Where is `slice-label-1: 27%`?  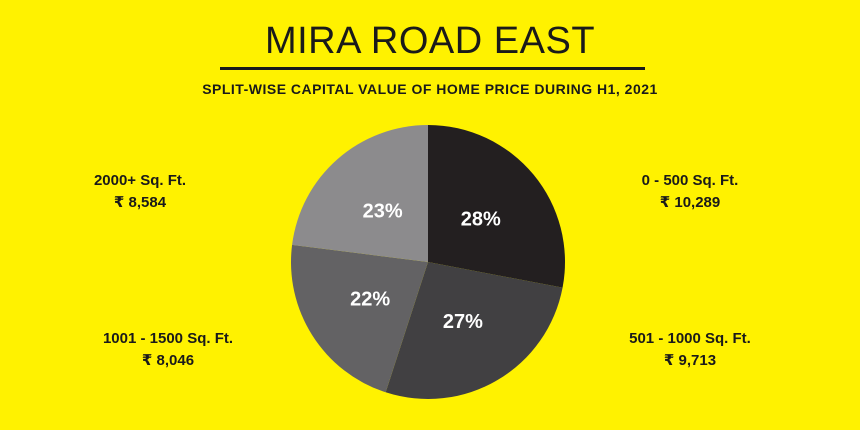
slice-label-1: 27% is located at coordinates (463, 322).